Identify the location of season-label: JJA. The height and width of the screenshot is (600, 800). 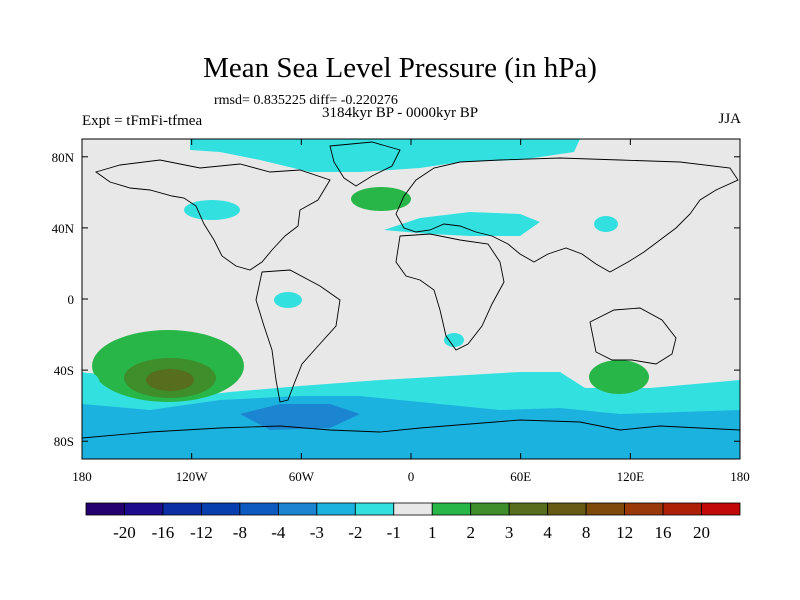
(729, 119).